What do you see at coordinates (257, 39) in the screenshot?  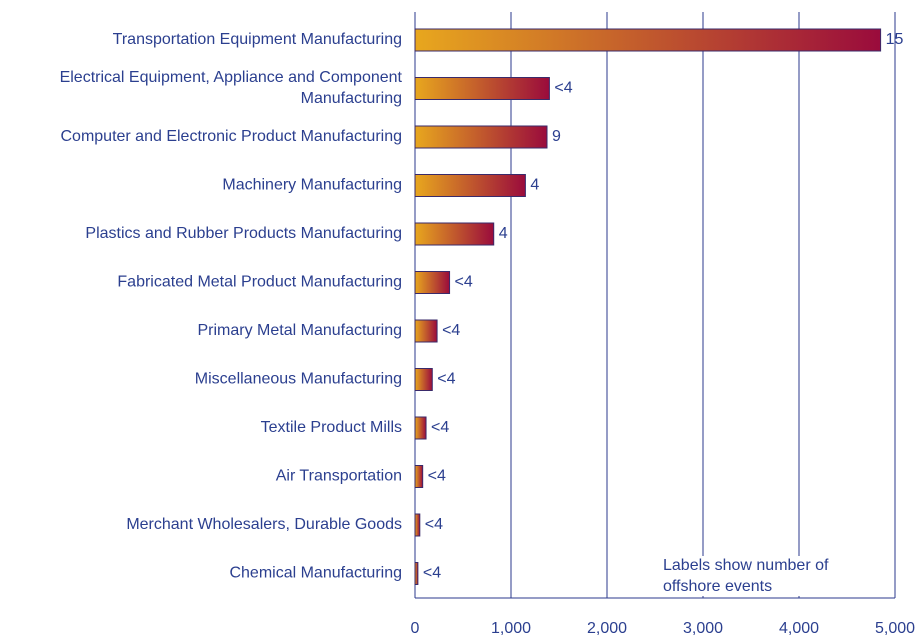 I see `y-tick-label: Transportation Equipment Manufacturing` at bounding box center [257, 39].